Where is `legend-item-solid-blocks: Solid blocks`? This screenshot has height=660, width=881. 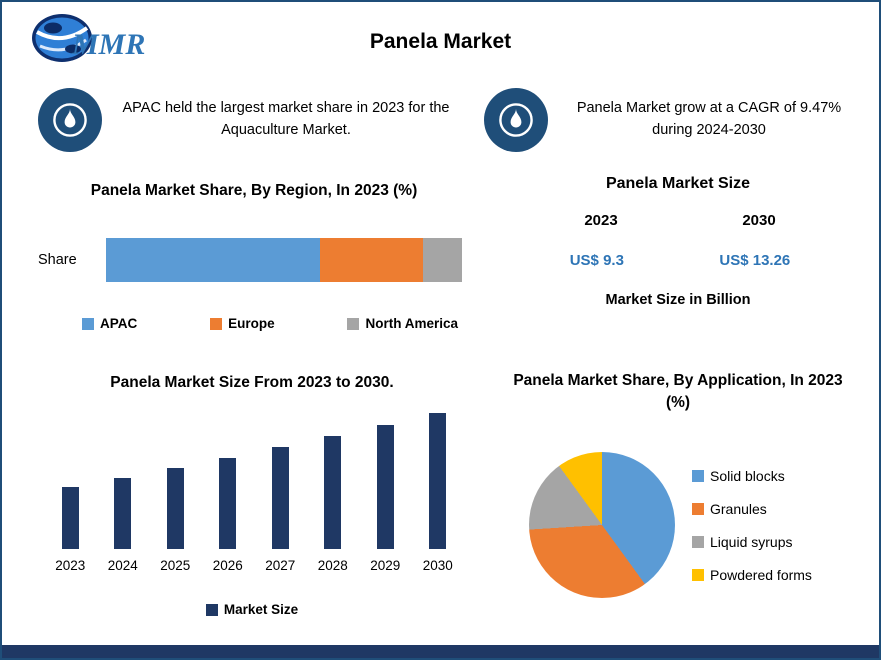 legend-item-solid-blocks: Solid blocks is located at coordinates (752, 476).